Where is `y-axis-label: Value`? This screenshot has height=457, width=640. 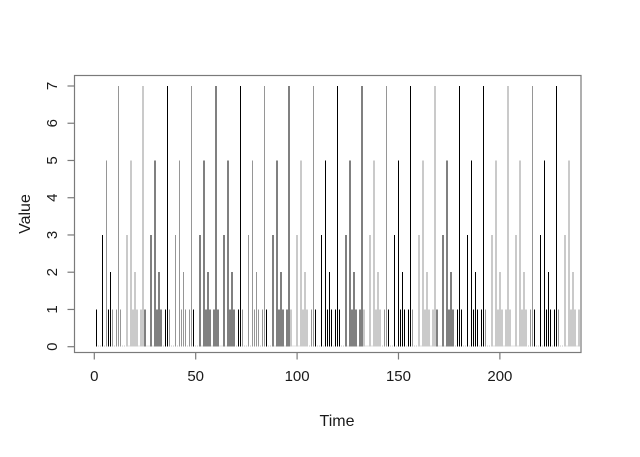 y-axis-label: Value is located at coordinates (25, 214).